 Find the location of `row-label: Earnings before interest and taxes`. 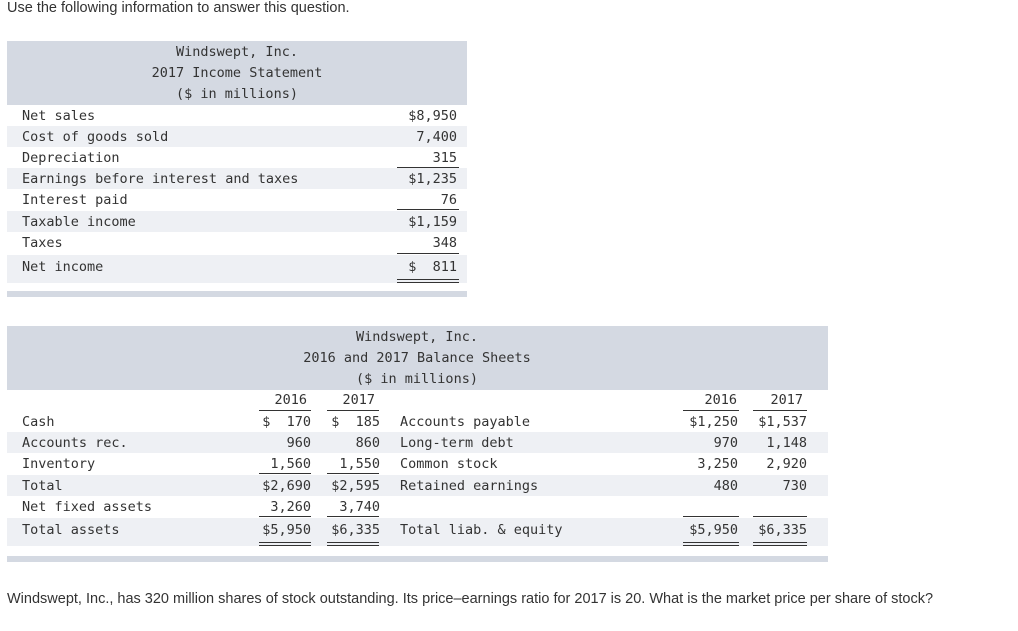

row-label: Earnings before interest and taxes is located at coordinates (160, 179).